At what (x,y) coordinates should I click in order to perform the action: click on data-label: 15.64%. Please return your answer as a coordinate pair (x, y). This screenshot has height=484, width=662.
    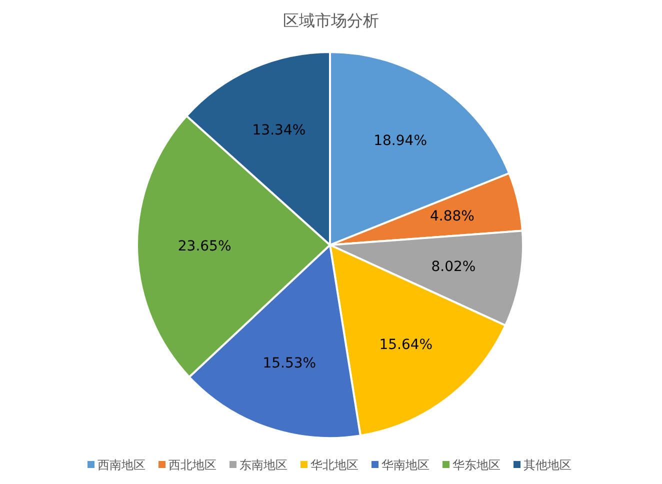
    Looking at the image, I should click on (406, 344).